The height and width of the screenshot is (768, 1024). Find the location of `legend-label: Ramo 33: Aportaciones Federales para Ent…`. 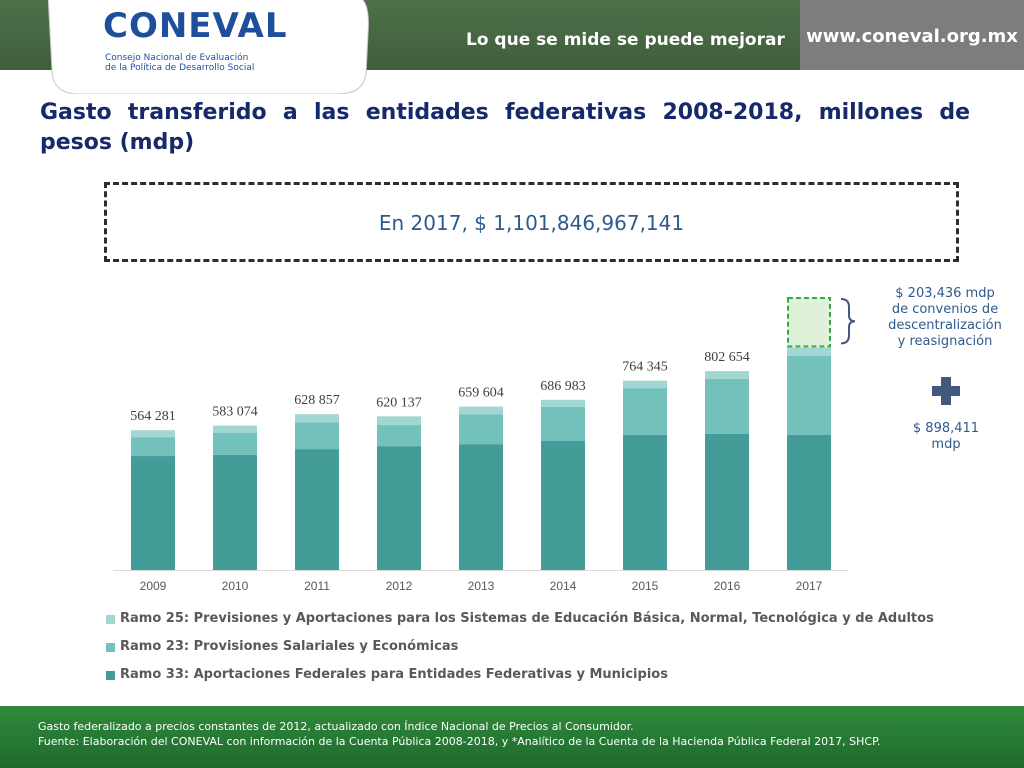

legend-label: Ramo 33: Aportaciones Federales para Ent… is located at coordinates (394, 674).